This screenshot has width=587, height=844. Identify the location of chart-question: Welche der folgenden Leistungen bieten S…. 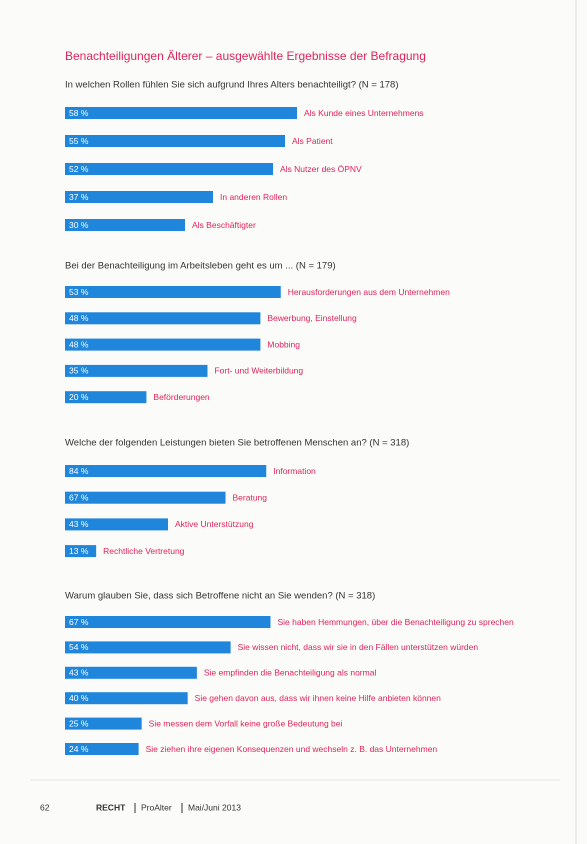
(237, 443).